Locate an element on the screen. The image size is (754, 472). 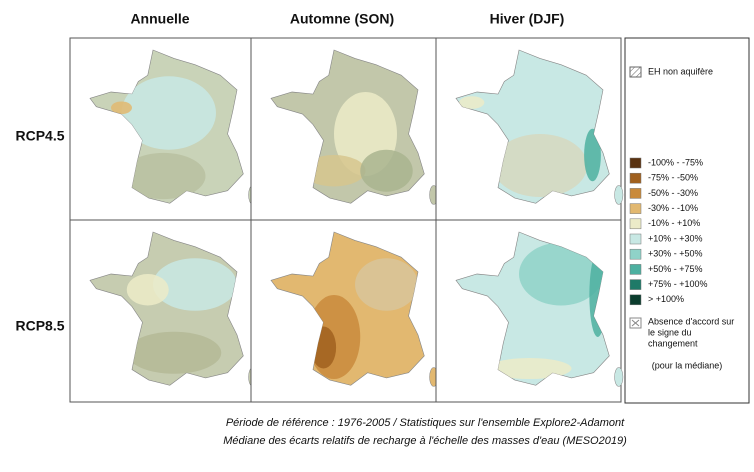
column-title: Annuelle is located at coordinates (159, 19).